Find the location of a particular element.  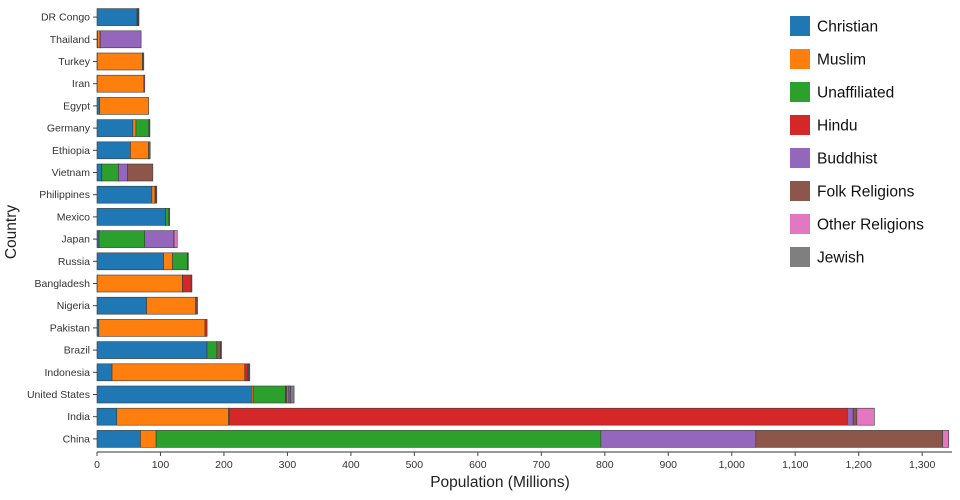

legend-label-hindu: Hindu is located at coordinates (837, 126).